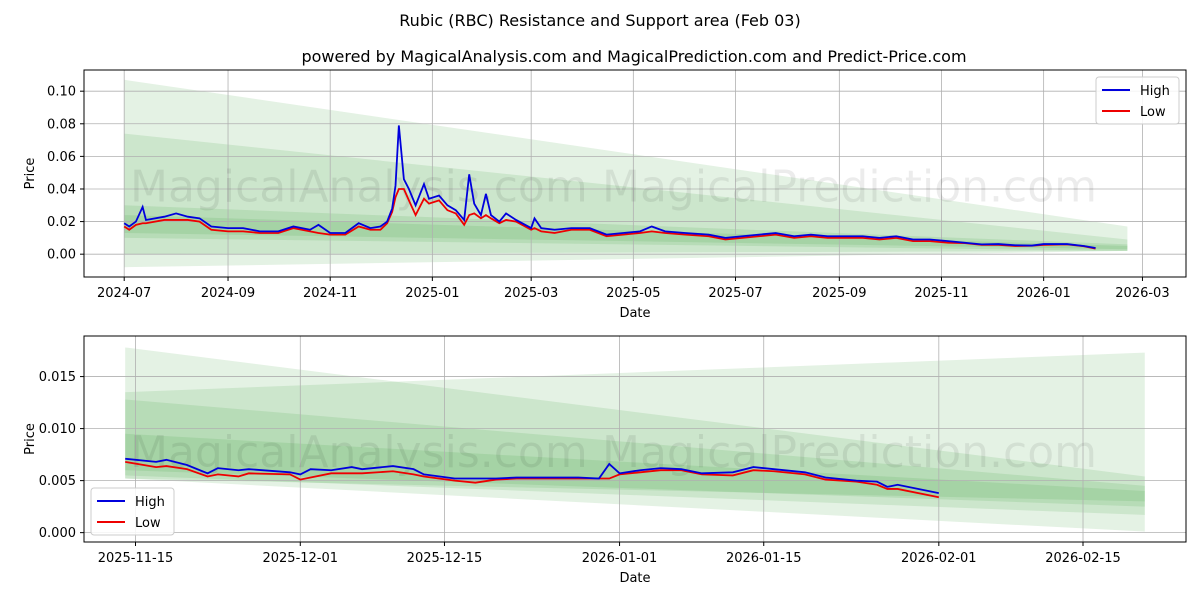 The image size is (1200, 600). What do you see at coordinates (939, 558) in the screenshot?
I see `x-tick-label: 2026-02-01` at bounding box center [939, 558].